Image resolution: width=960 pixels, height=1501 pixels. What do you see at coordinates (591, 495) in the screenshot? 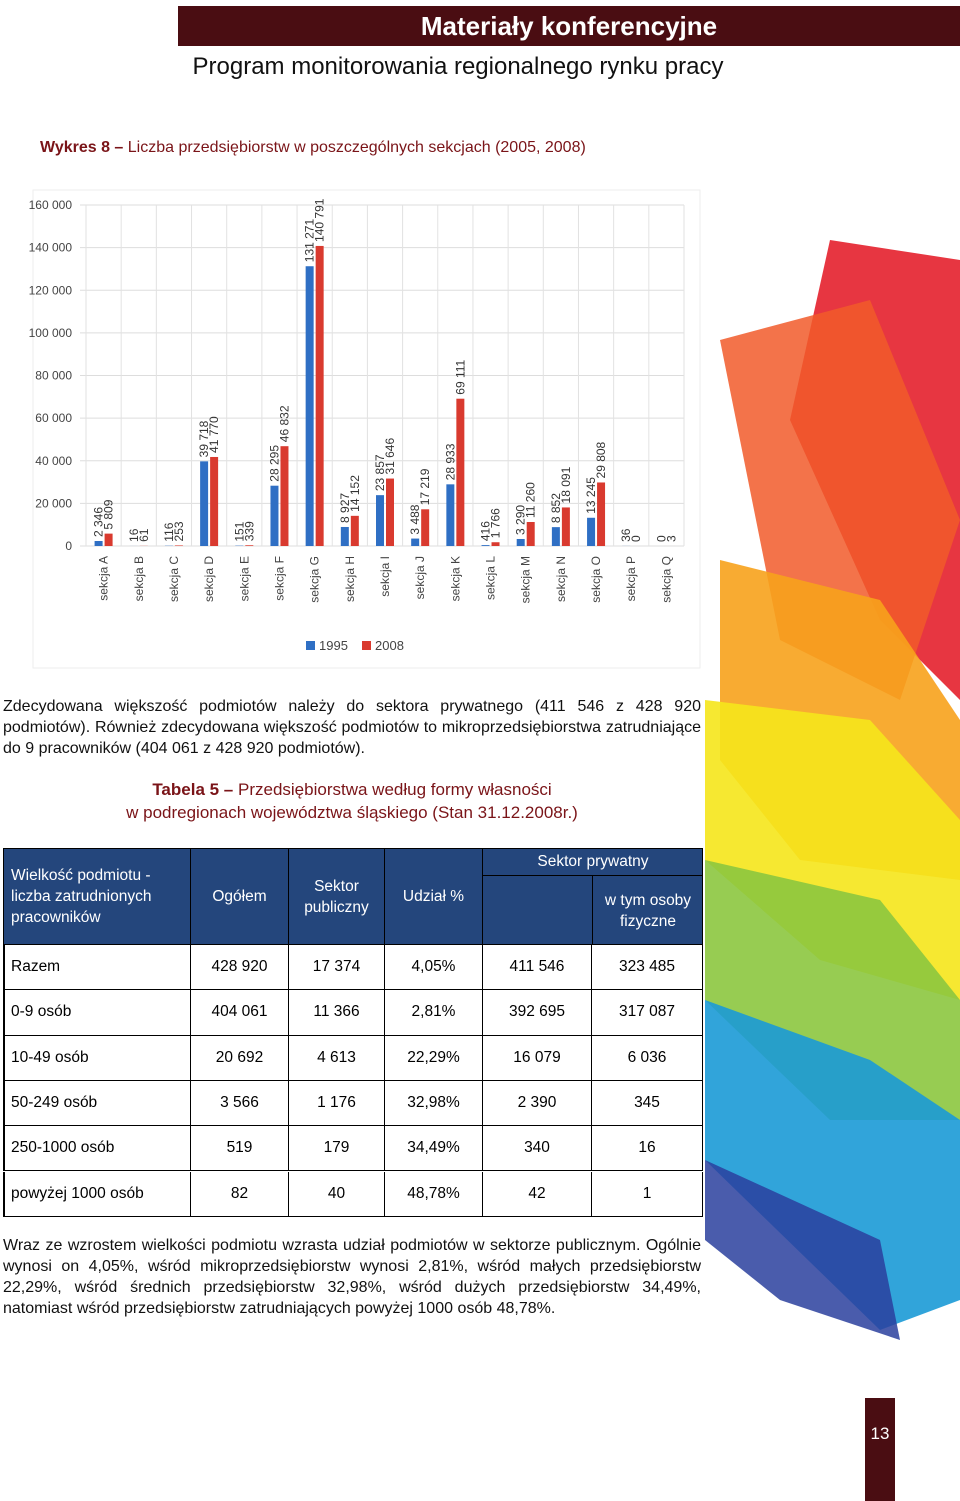
I see `value-label: 13 245` at bounding box center [591, 495].